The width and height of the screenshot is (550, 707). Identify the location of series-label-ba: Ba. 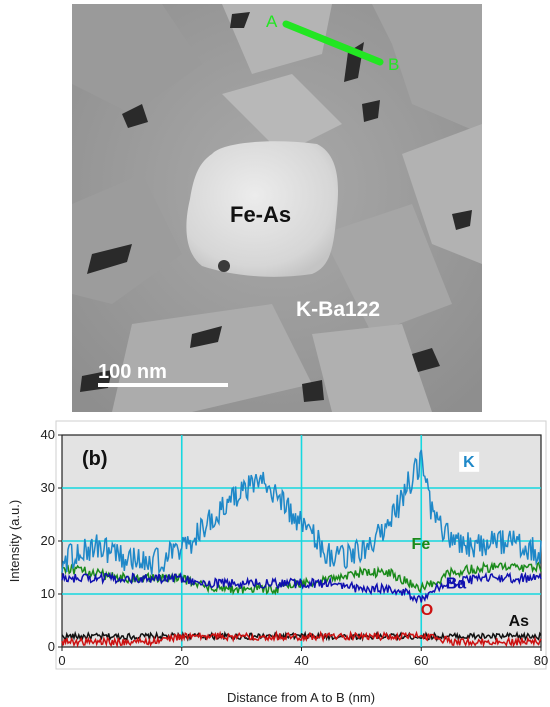
(456, 584).